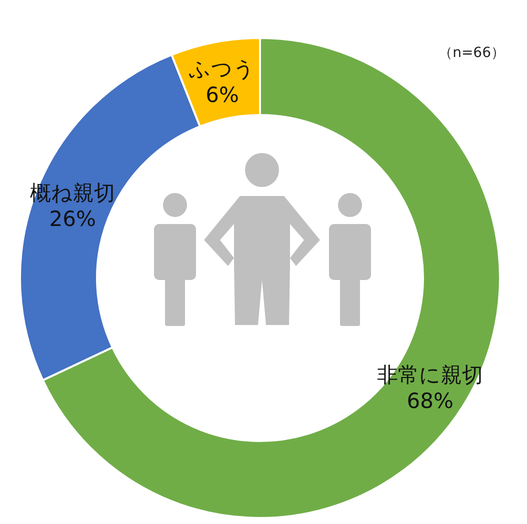  Describe the element at coordinates (222, 69) in the screenshot. I see `slice-label: ふつう` at that location.